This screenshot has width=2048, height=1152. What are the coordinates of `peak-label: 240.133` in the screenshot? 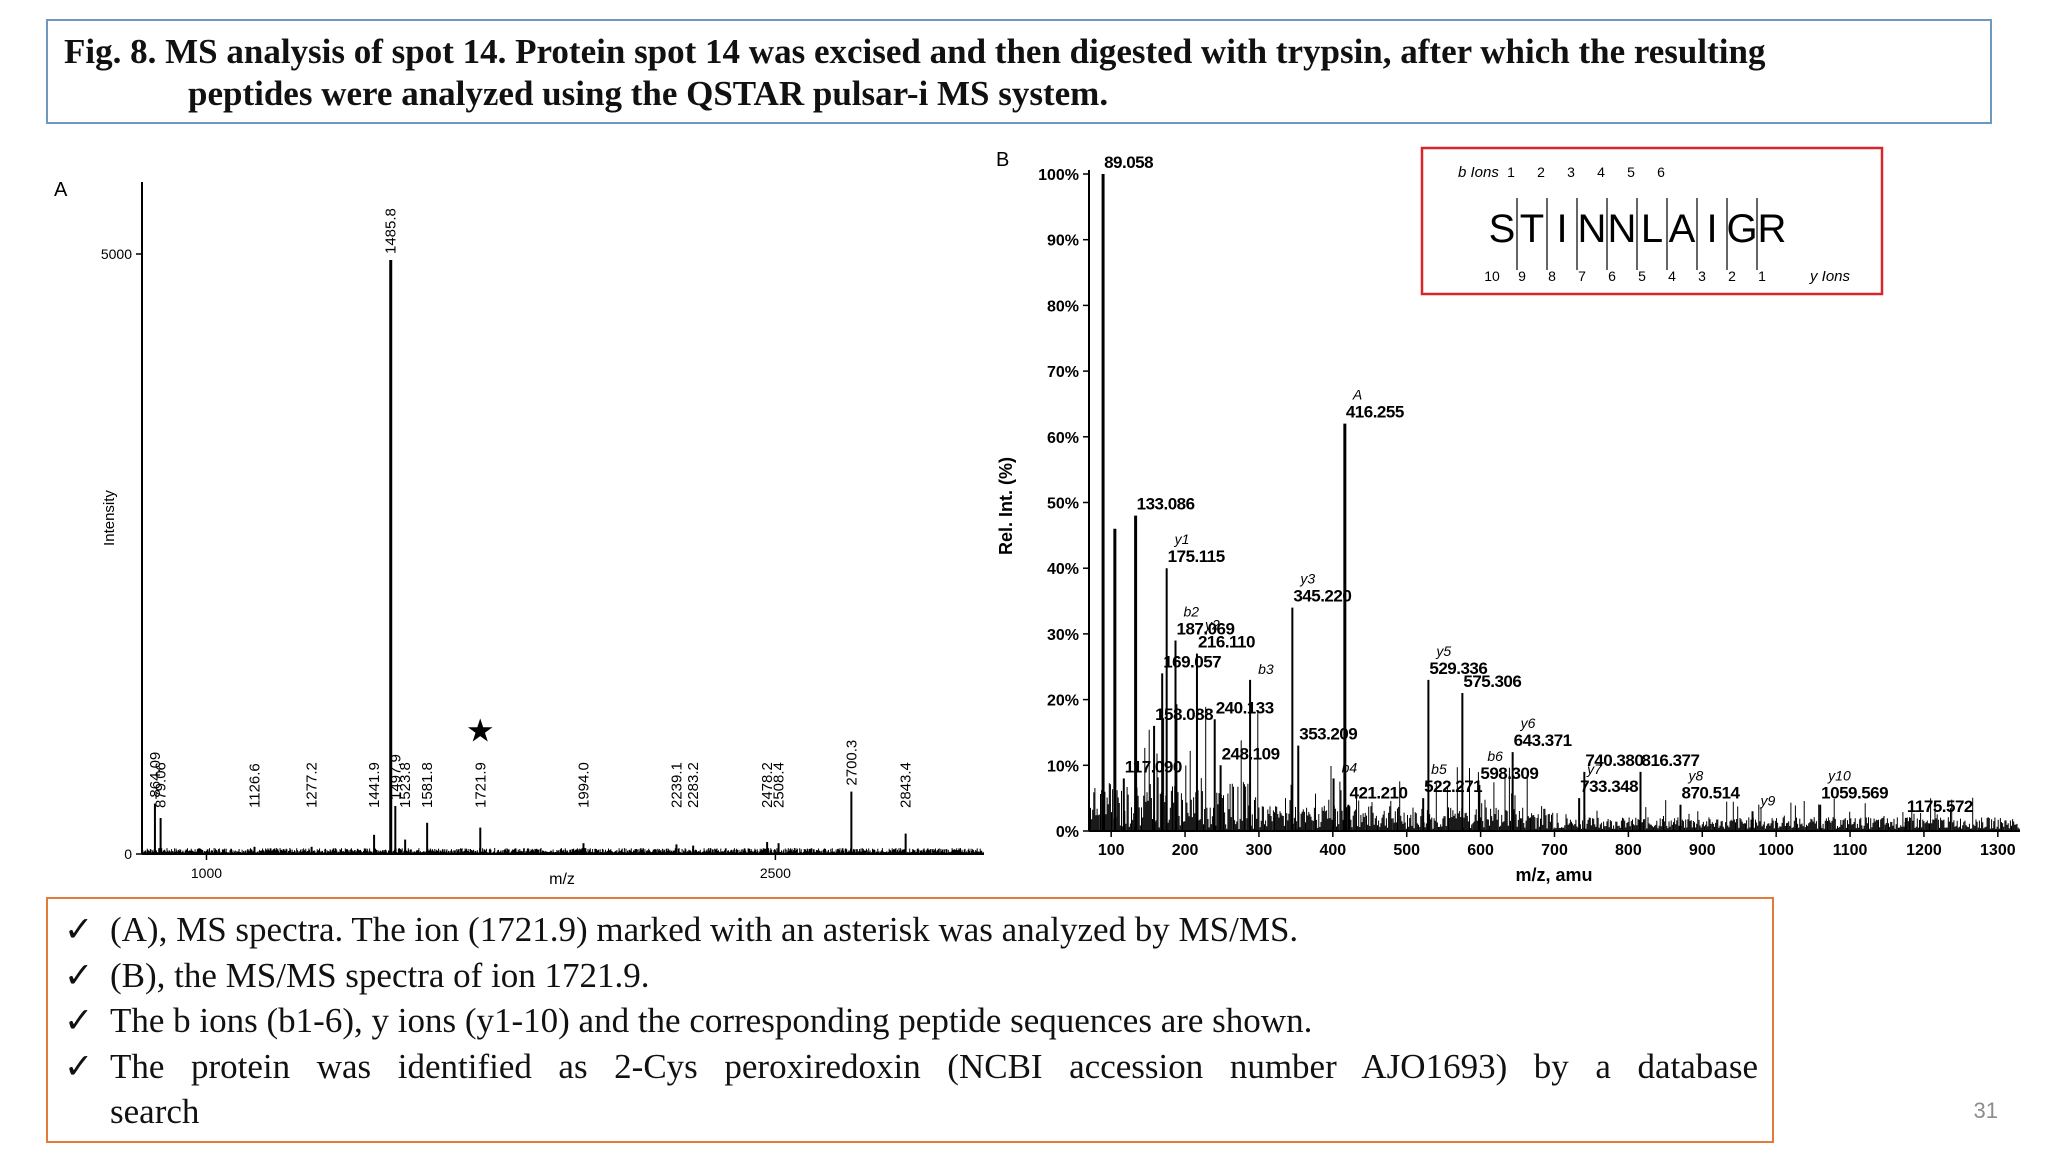 It's located at (1245, 707).